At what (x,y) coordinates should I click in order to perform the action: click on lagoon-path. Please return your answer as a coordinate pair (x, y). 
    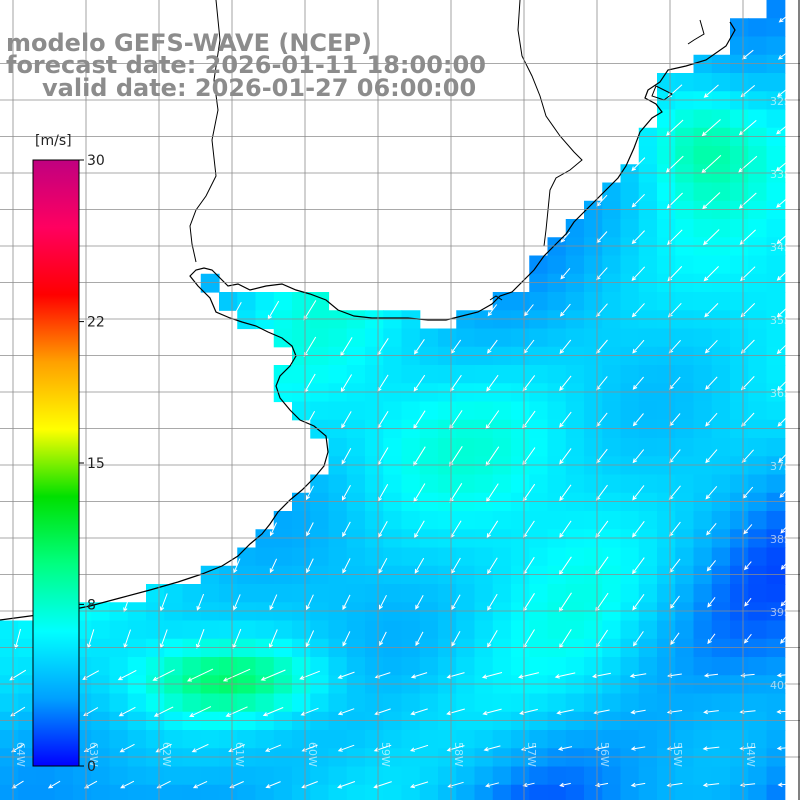
    Looking at the image, I should click on (662, 93).